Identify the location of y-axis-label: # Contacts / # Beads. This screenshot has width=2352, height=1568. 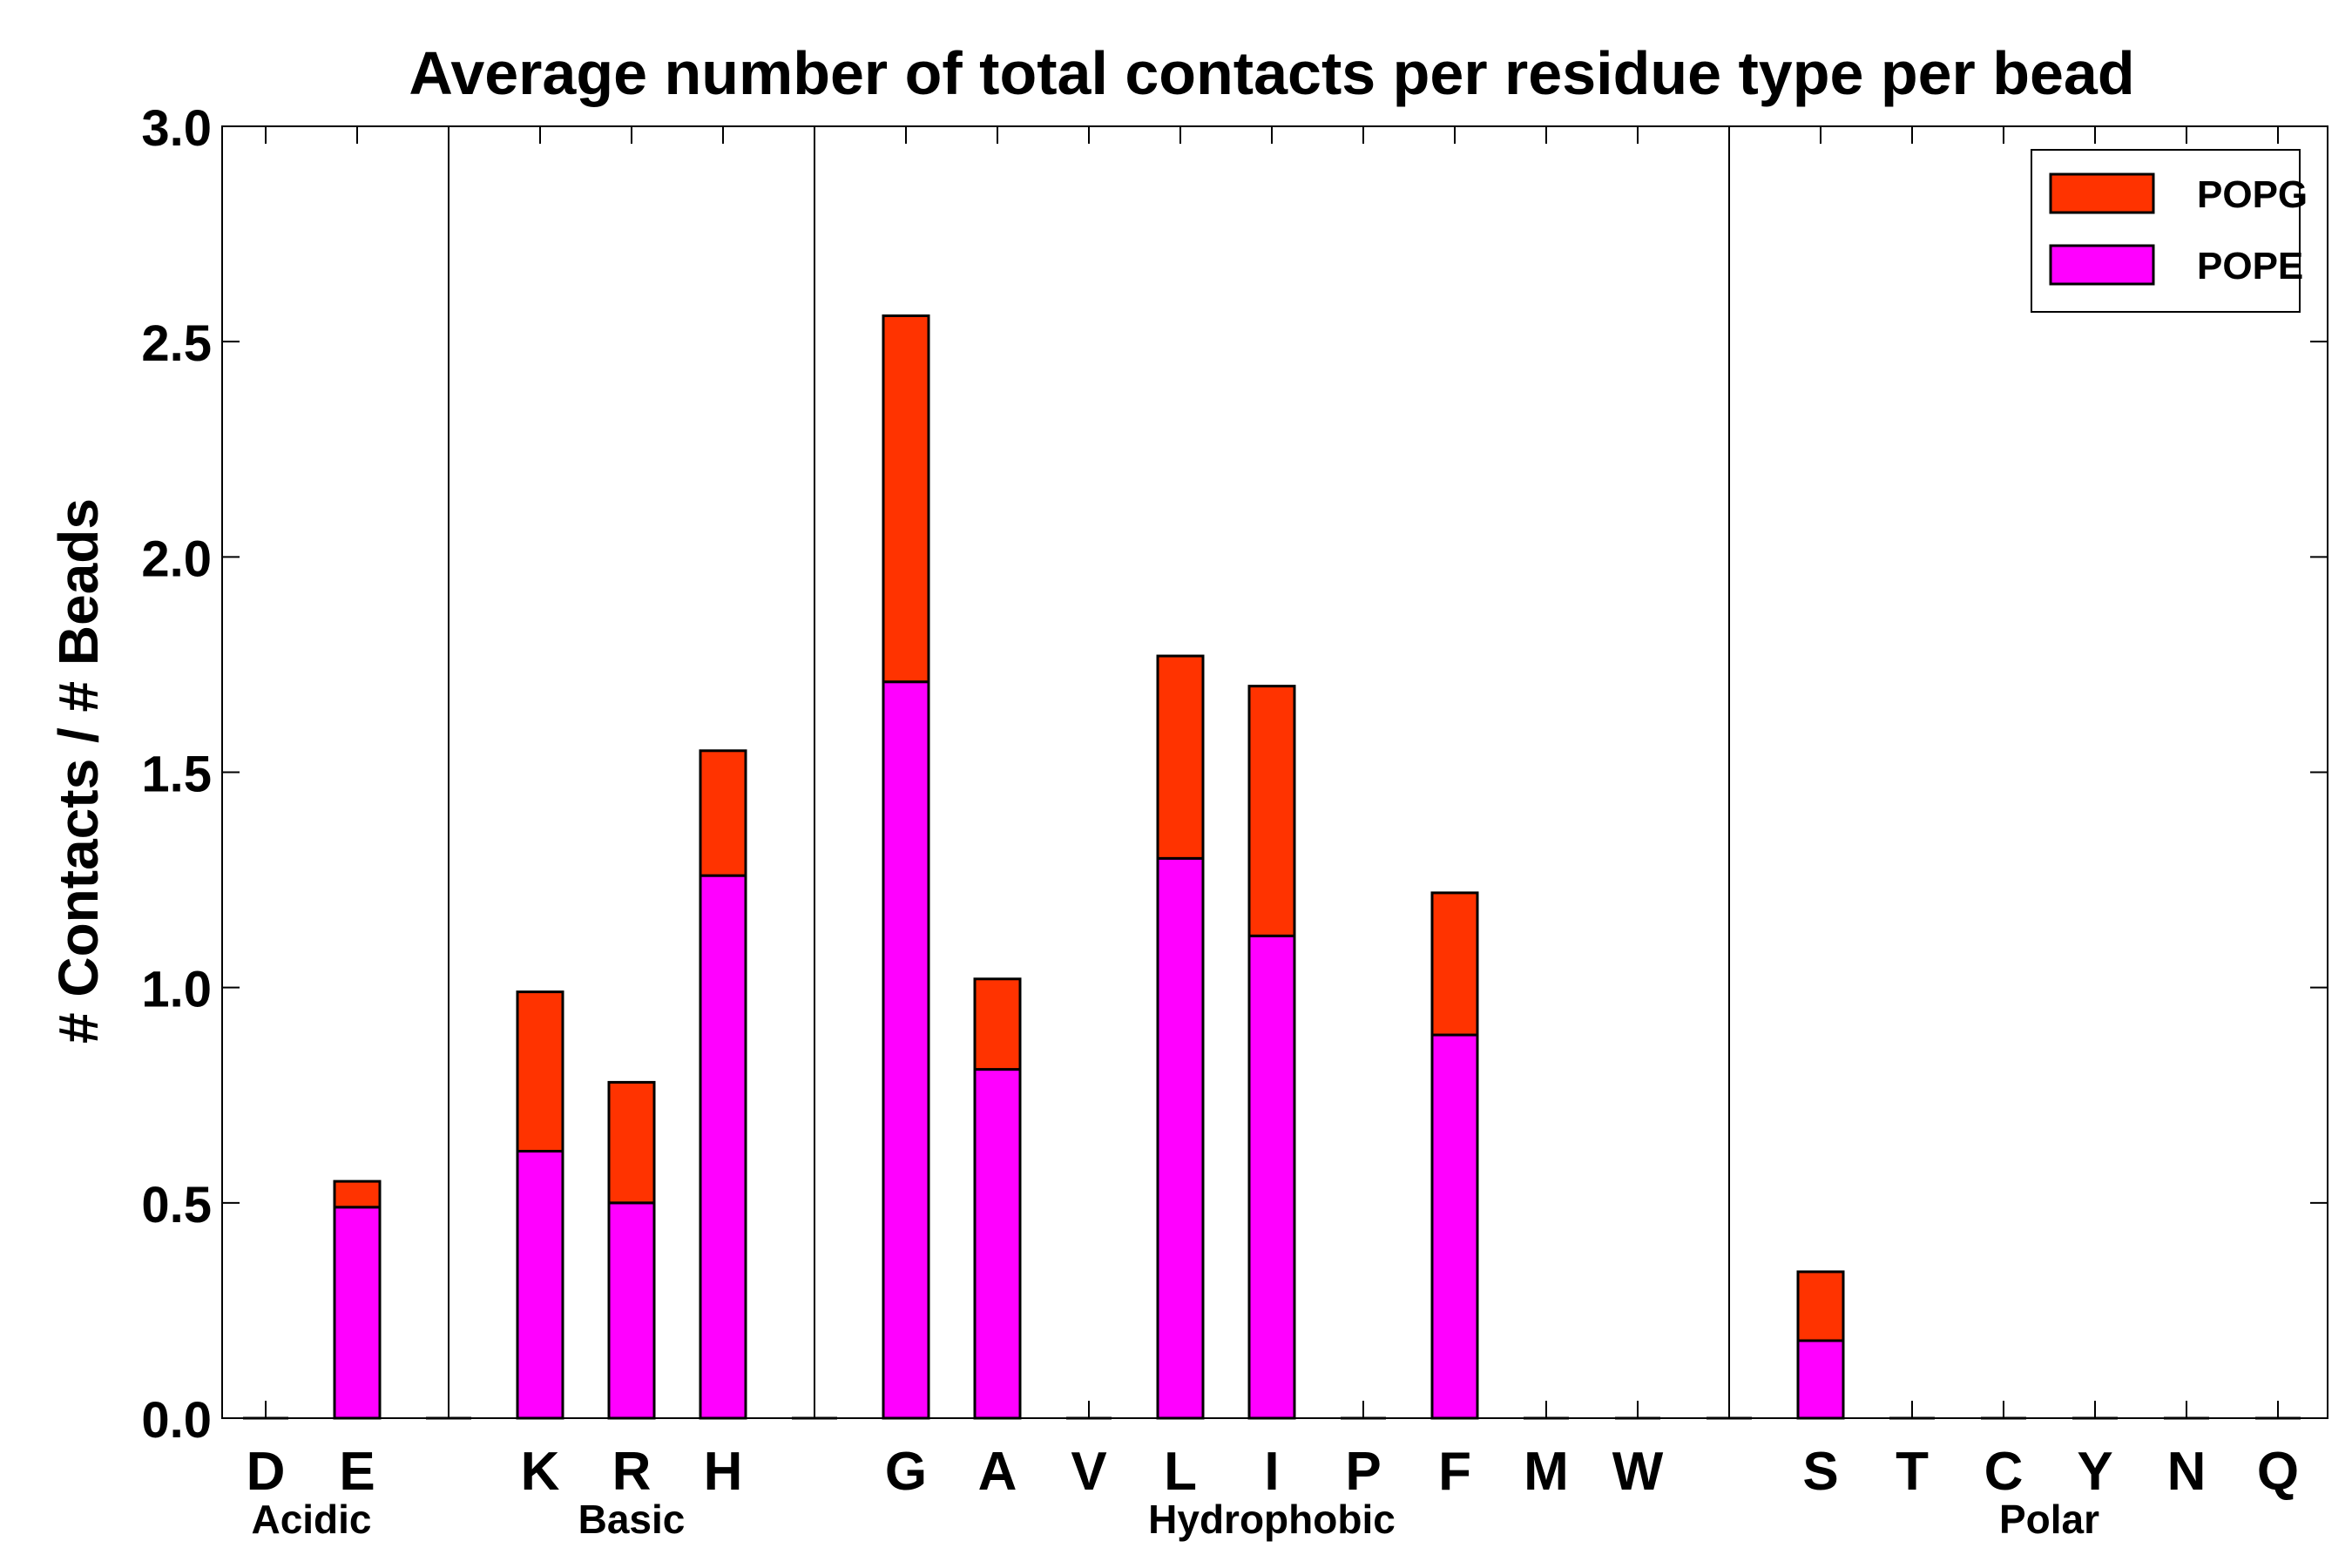
(78, 771).